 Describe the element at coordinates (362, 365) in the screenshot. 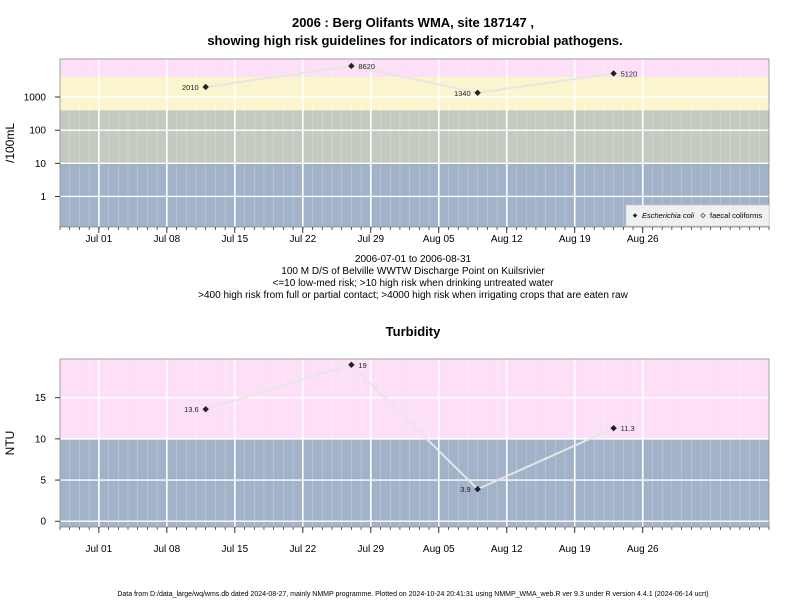

I see `data-label: 19` at that location.